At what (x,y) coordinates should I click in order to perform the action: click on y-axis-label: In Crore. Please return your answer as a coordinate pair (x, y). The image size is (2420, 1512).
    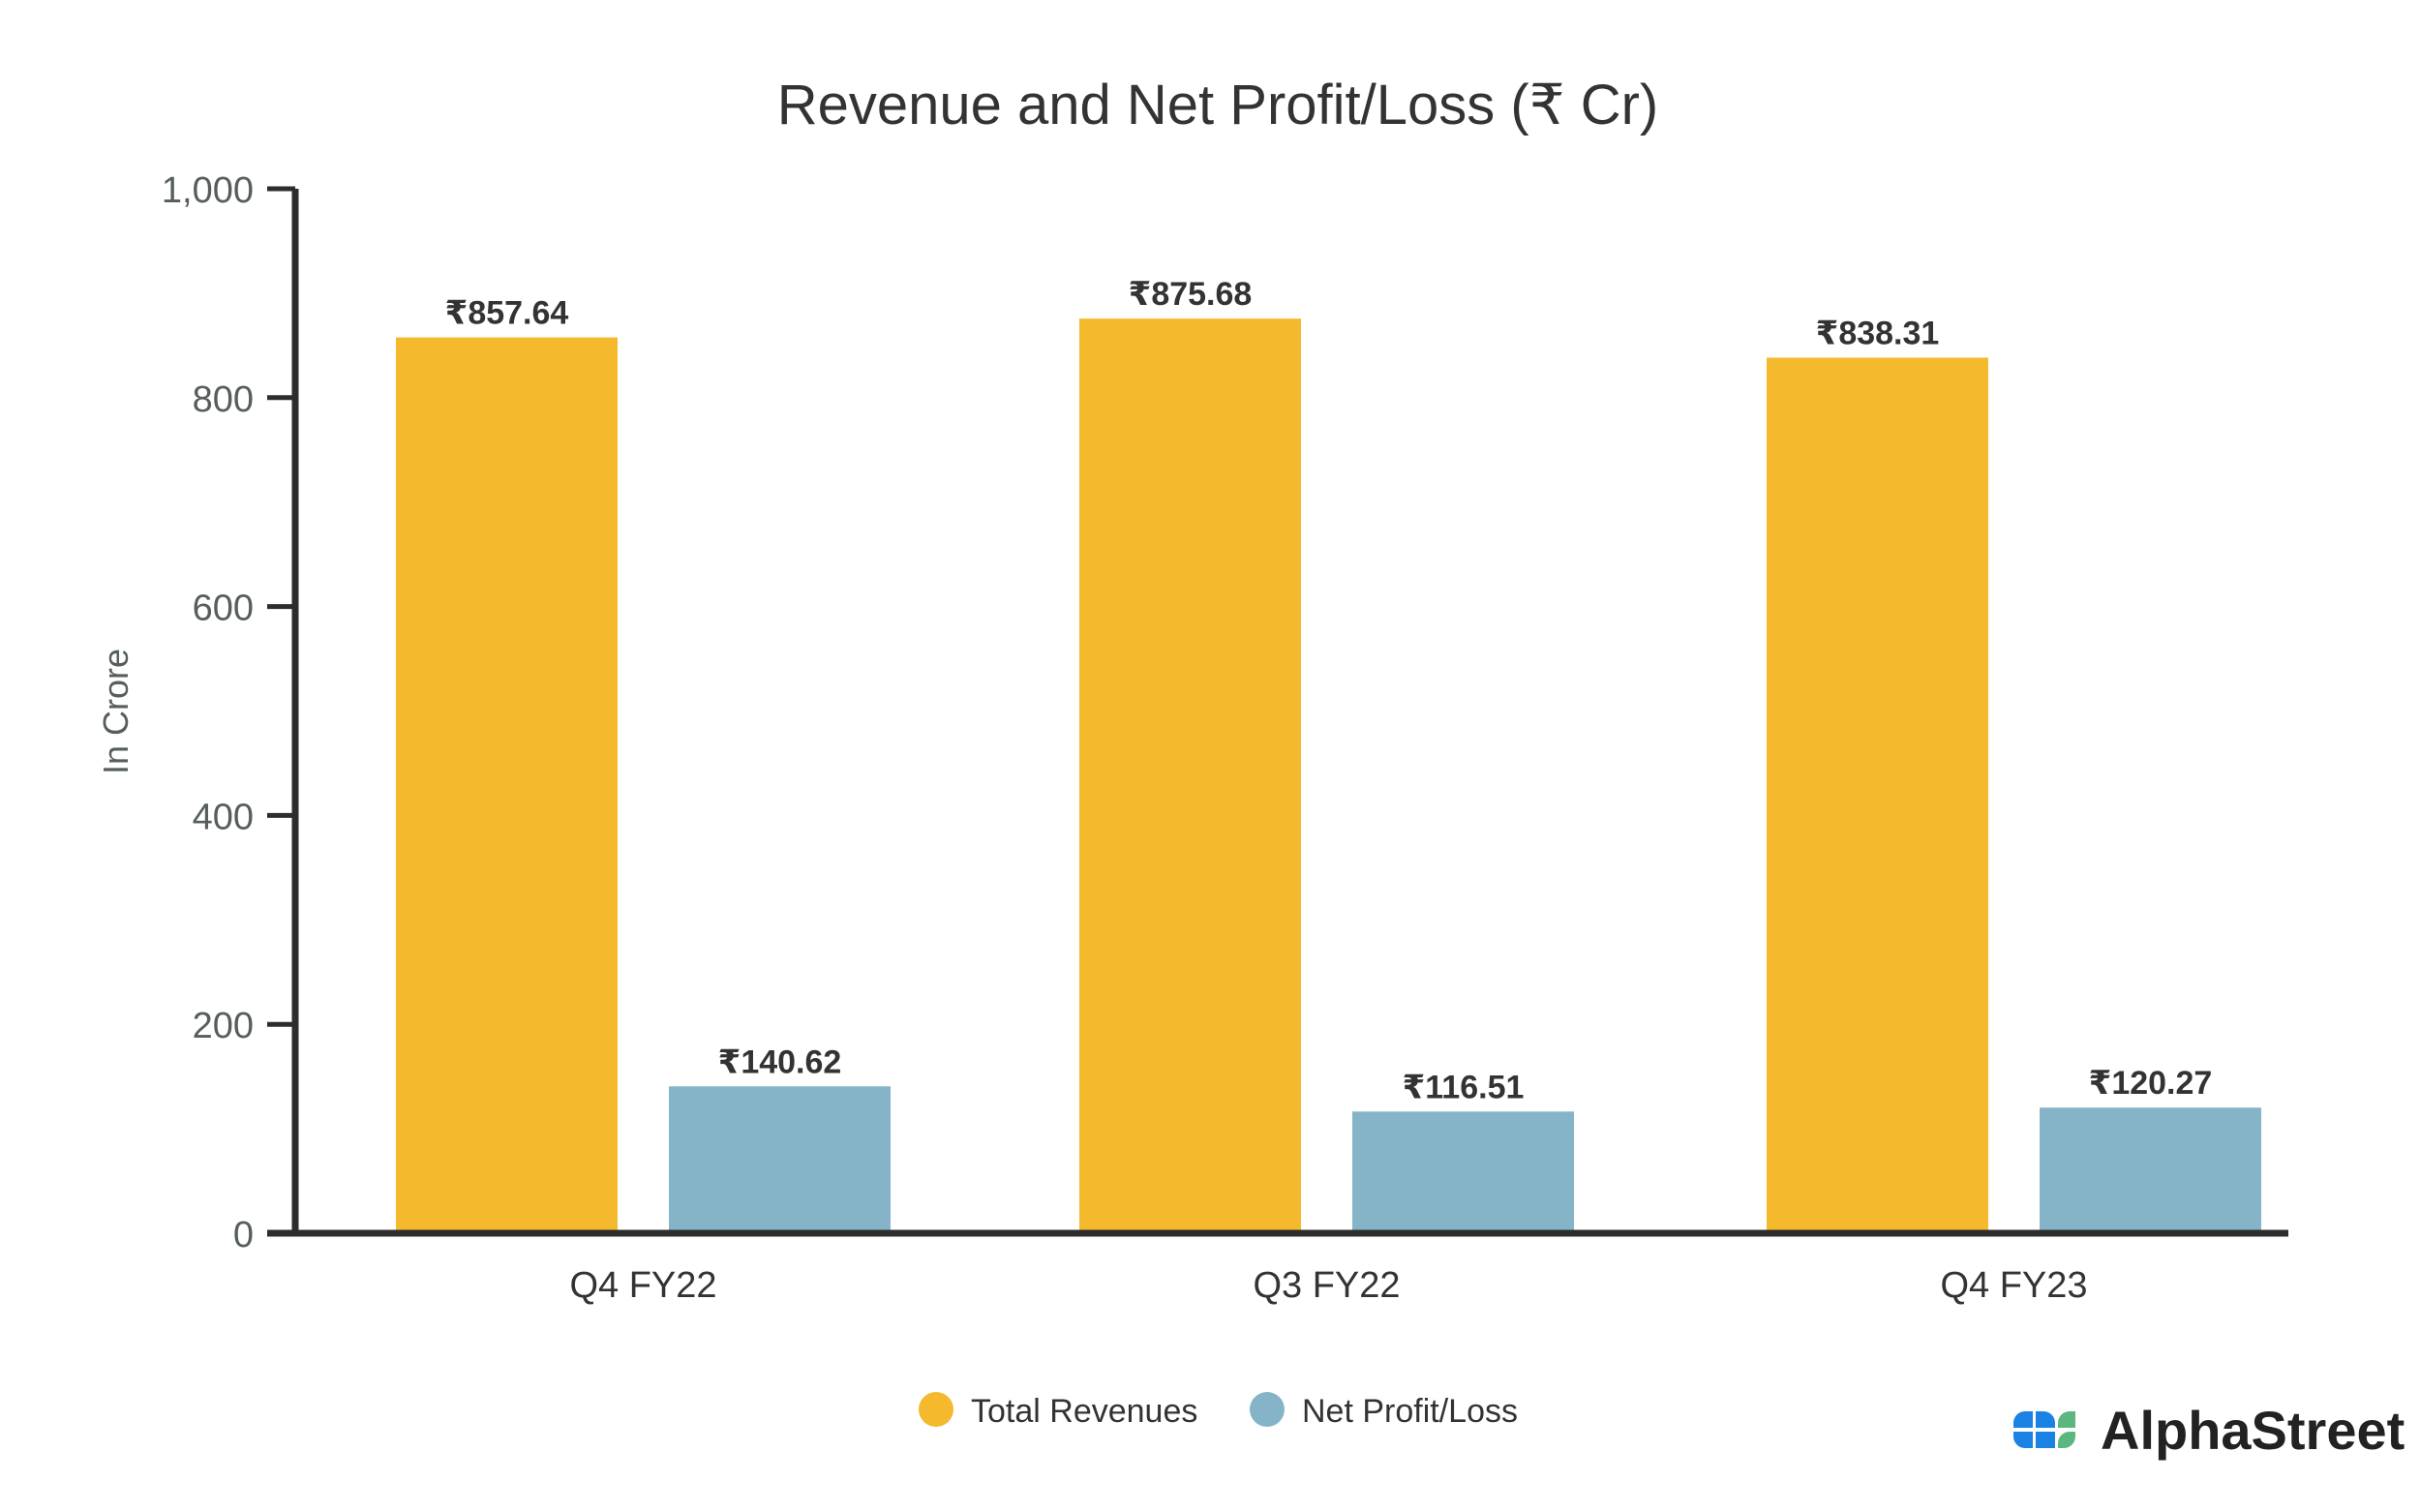
    Looking at the image, I should click on (116, 711).